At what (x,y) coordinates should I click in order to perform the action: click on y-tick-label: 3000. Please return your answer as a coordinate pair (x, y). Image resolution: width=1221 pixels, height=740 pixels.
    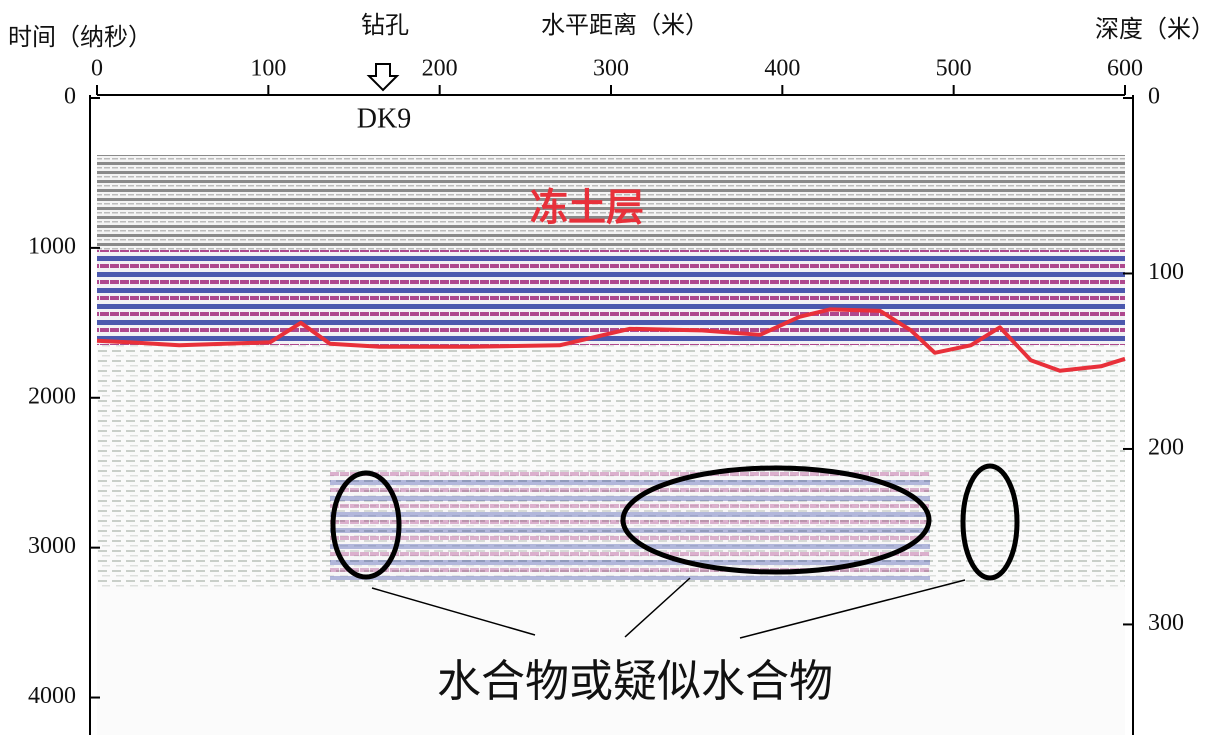
    Looking at the image, I should click on (52, 546).